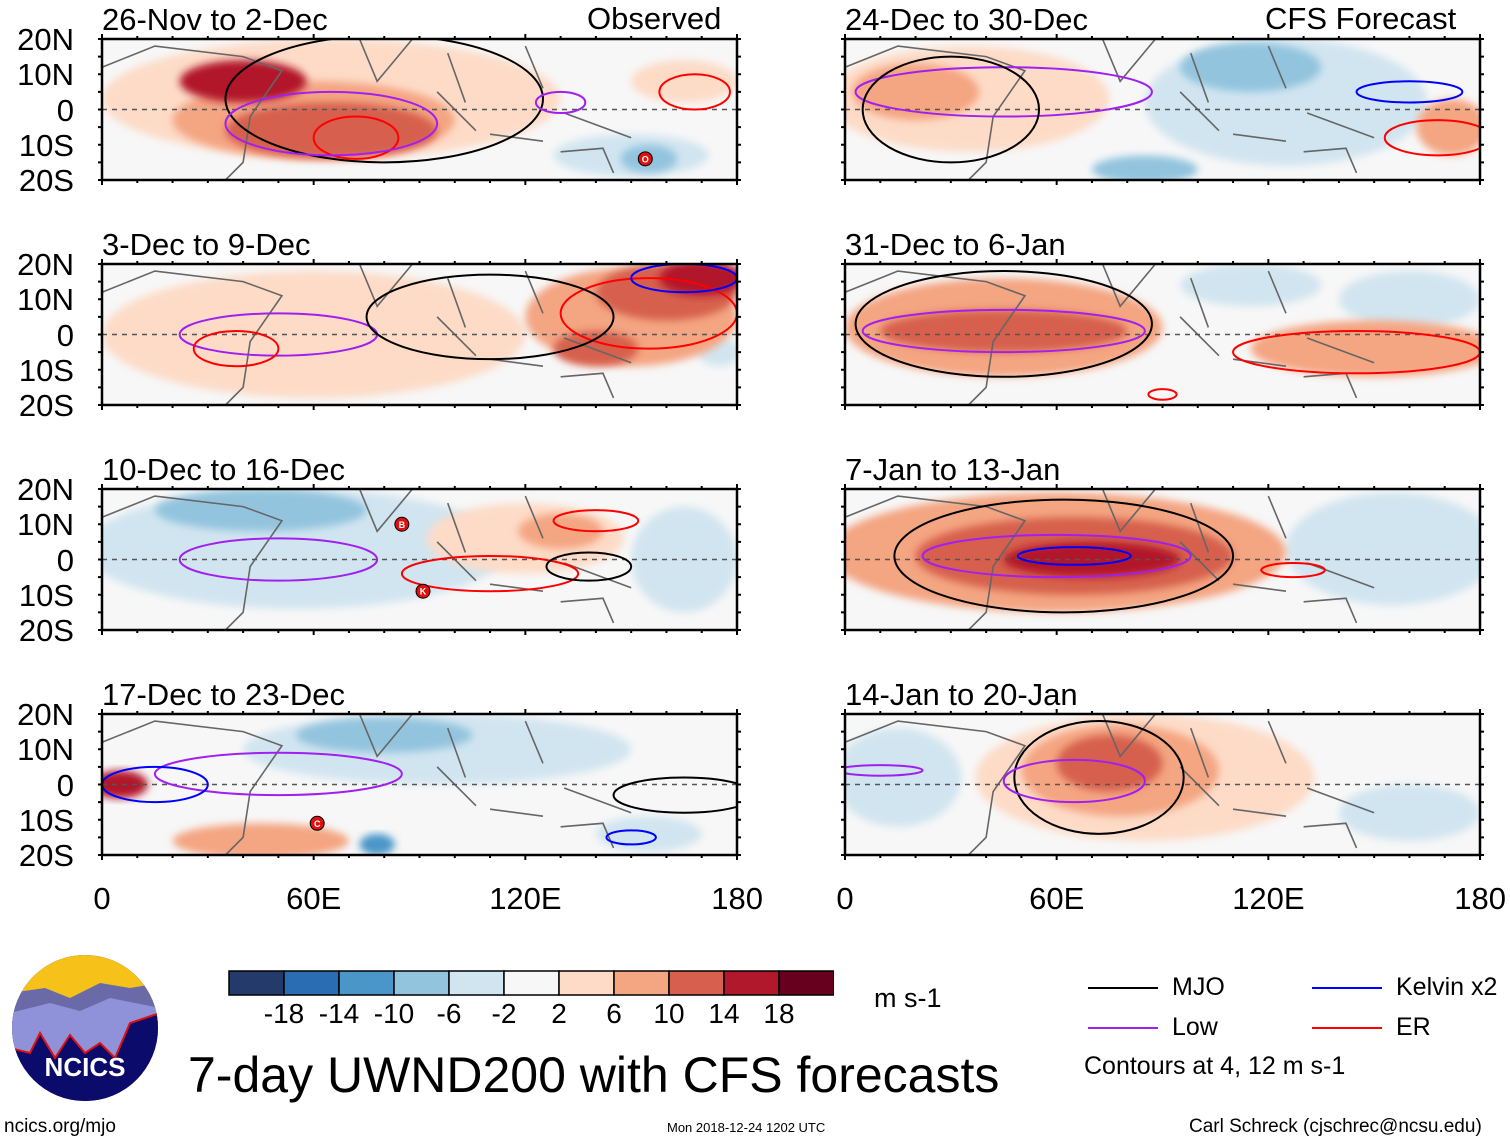  Describe the element at coordinates (908, 998) in the screenshot. I see `colorbar-units: m s-1` at that location.